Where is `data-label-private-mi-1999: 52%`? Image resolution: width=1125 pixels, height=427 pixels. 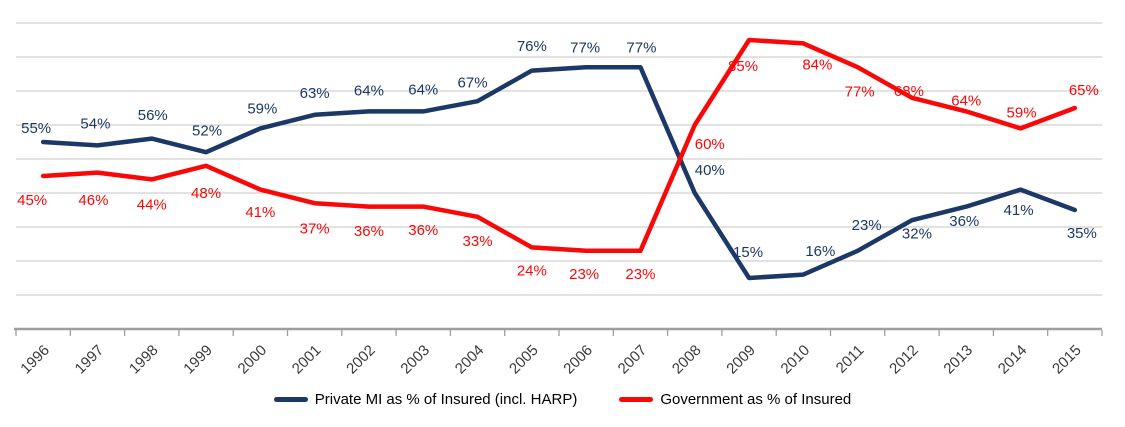 data-label-private-mi-1999: 52% is located at coordinates (207, 130).